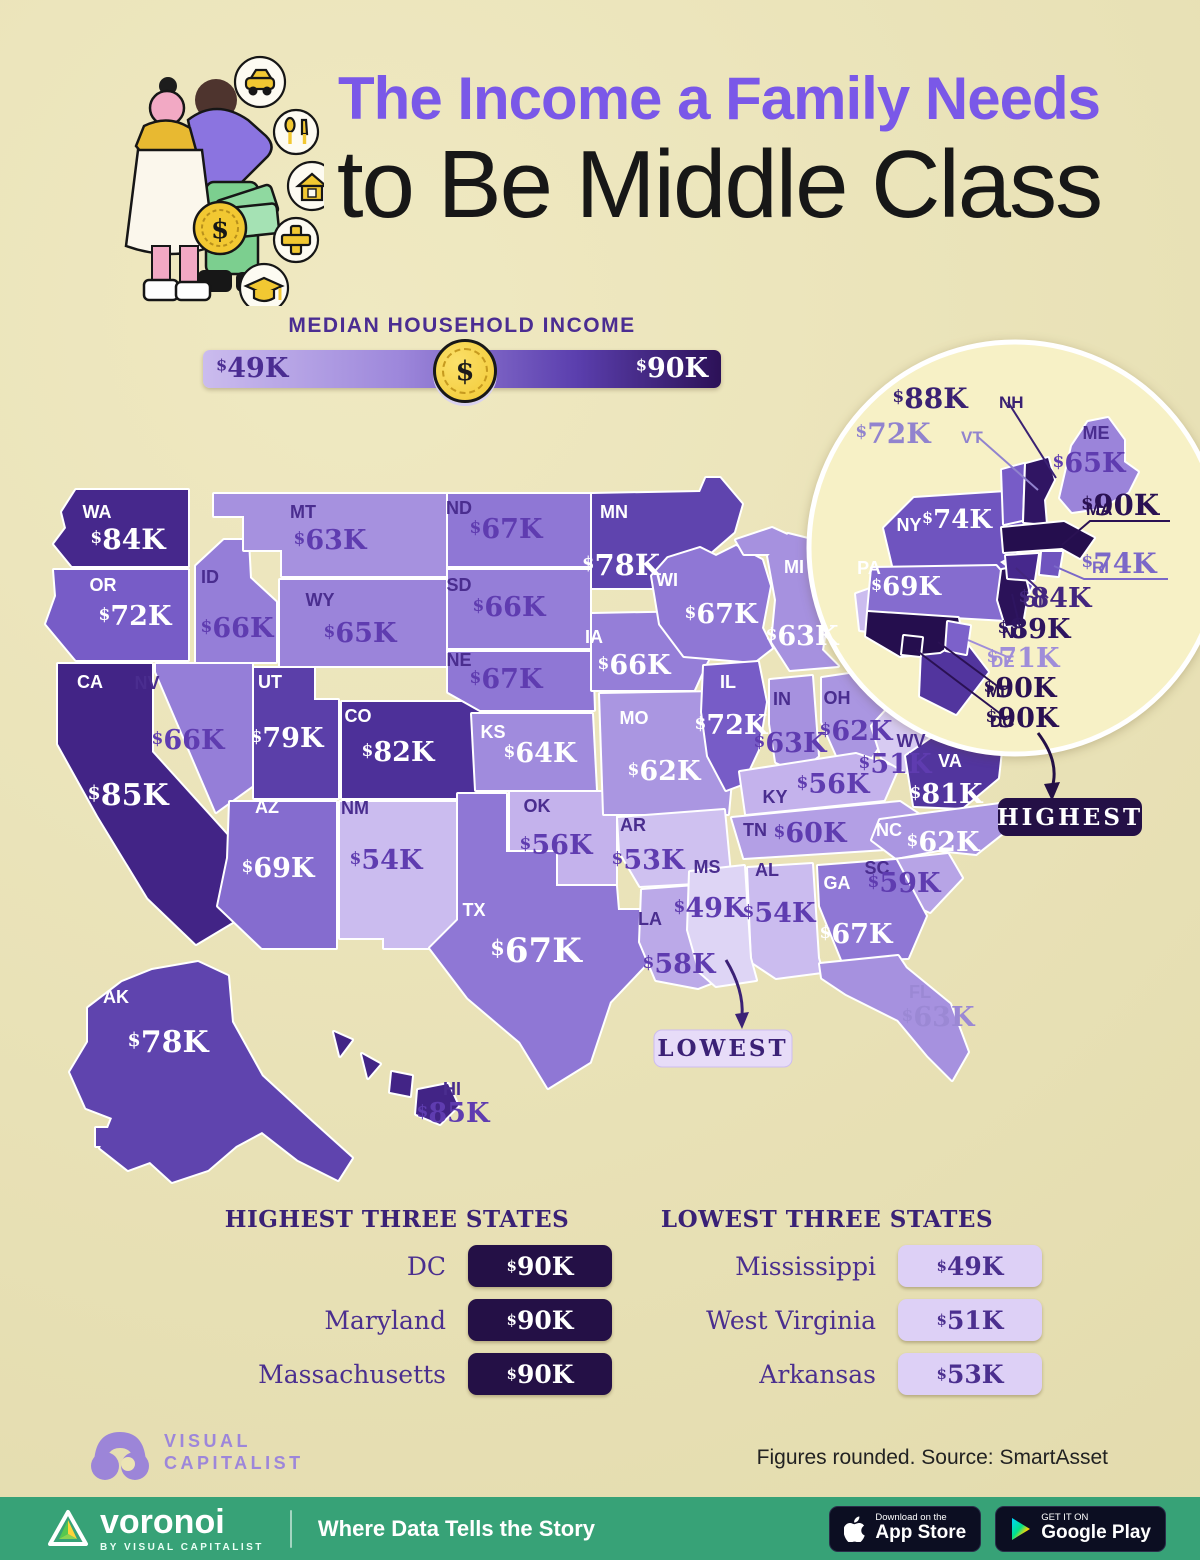 This screenshot has height=1560, width=1200. What do you see at coordinates (120, 1456) in the screenshot?
I see `visual-capitalist-logo-icon` at bounding box center [120, 1456].